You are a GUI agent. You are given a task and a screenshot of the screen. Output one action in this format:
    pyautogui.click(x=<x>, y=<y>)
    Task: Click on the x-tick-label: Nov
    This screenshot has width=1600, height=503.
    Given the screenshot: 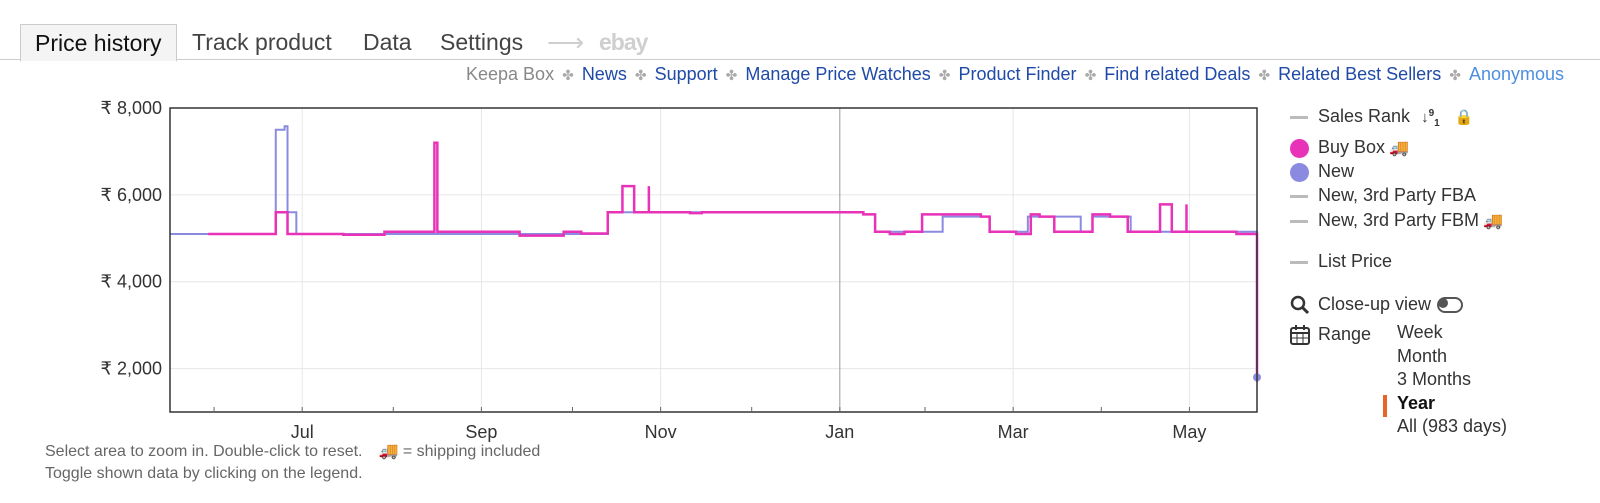 What is the action you would take?
    pyautogui.click(x=661, y=432)
    